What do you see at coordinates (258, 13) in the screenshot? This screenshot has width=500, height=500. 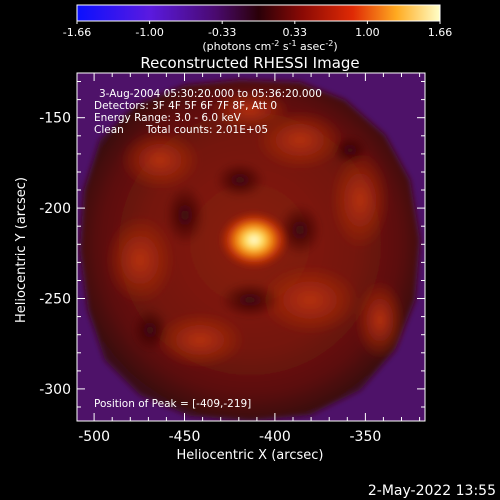 I see `colorbar-gradient` at bounding box center [258, 13].